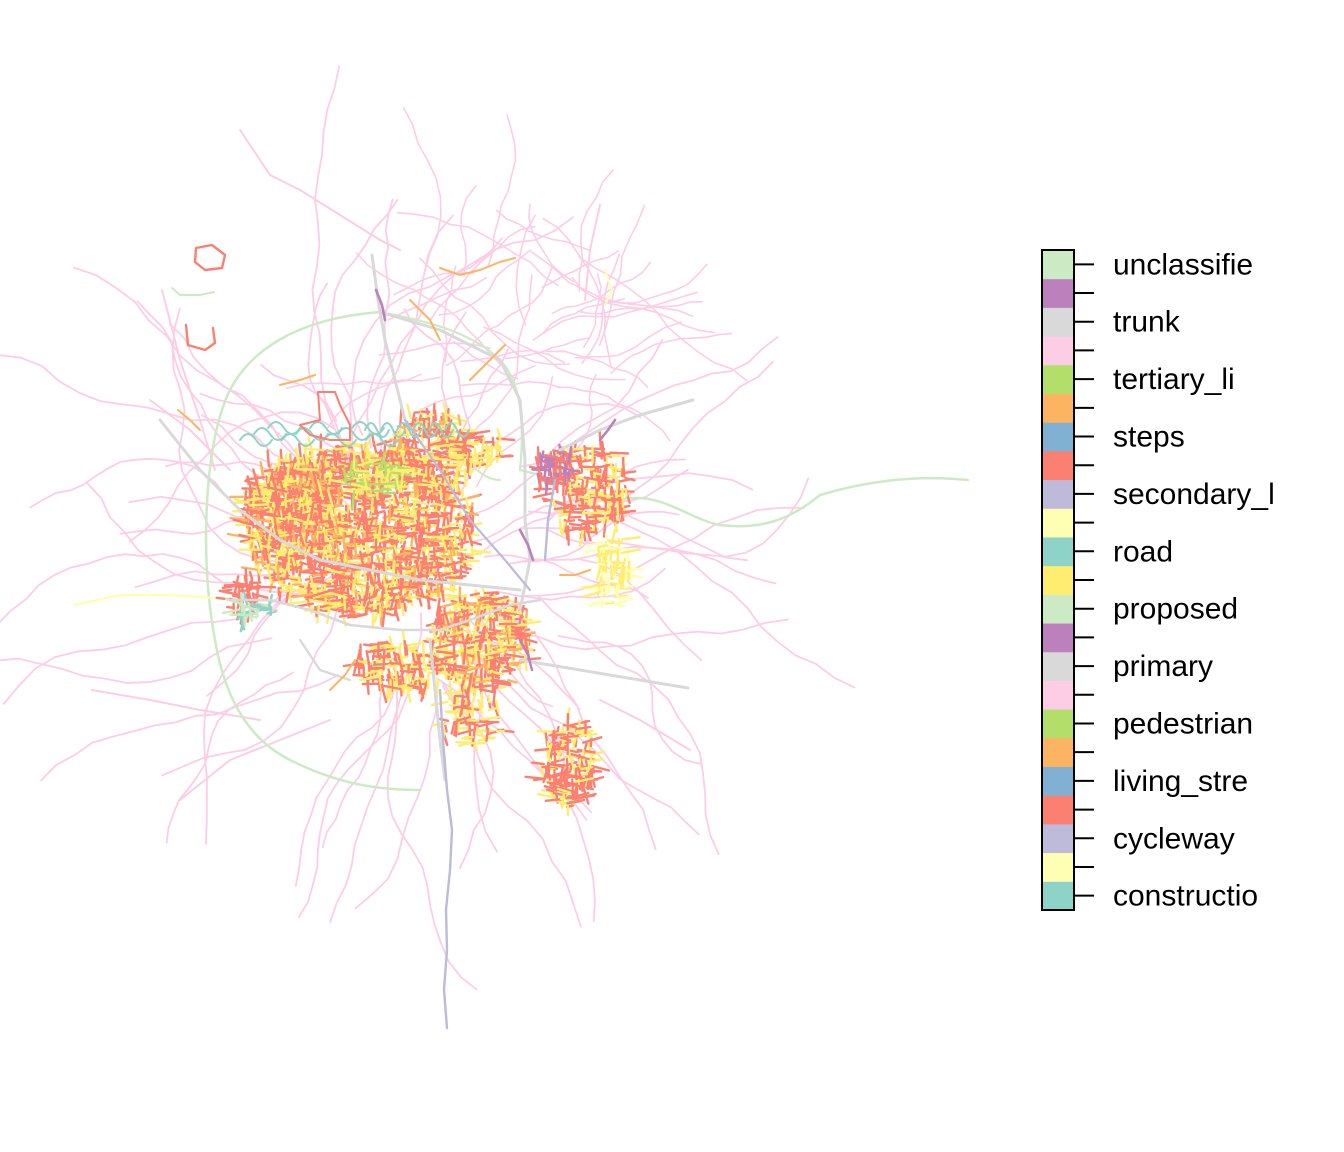 This screenshot has width=1344, height=1152. I want to click on legend-label: proposed, so click(1175, 609).